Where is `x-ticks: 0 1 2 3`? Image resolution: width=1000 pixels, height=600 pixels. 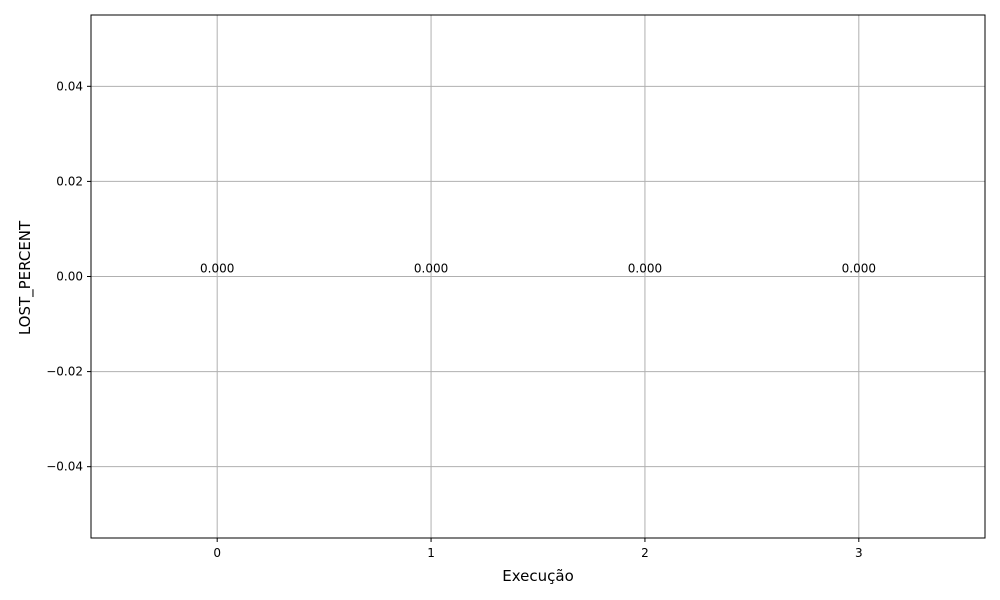
x-ticks: 0 1 2 3 is located at coordinates (538, 549).